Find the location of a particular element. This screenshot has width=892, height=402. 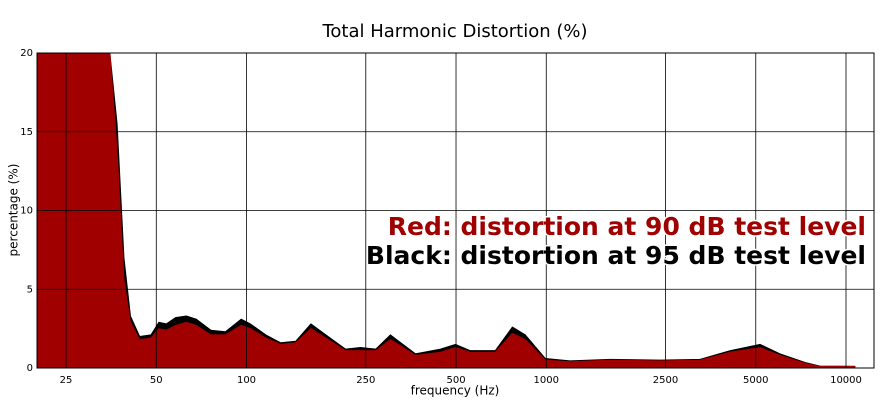

x-tick-label: 10000 is located at coordinates (846, 380).